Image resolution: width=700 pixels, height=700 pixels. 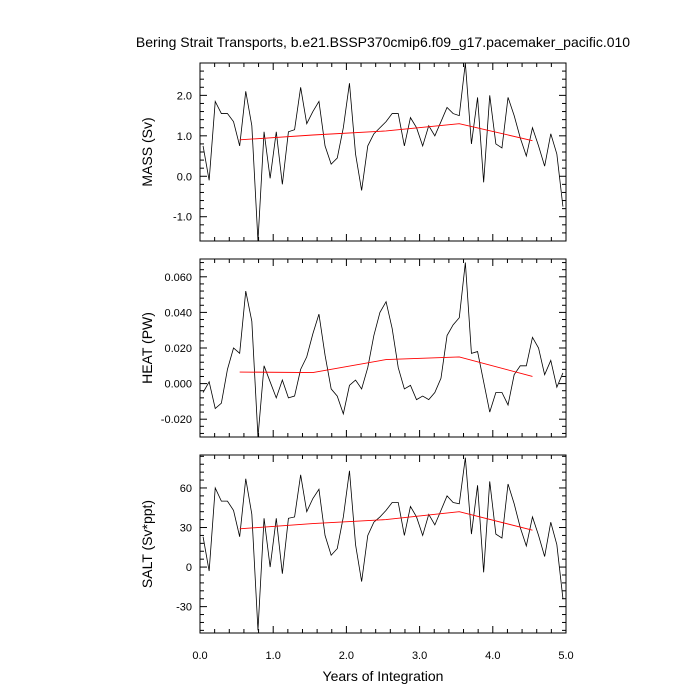 I want to click on x-tick-label: 3.0, so click(x=419, y=656).